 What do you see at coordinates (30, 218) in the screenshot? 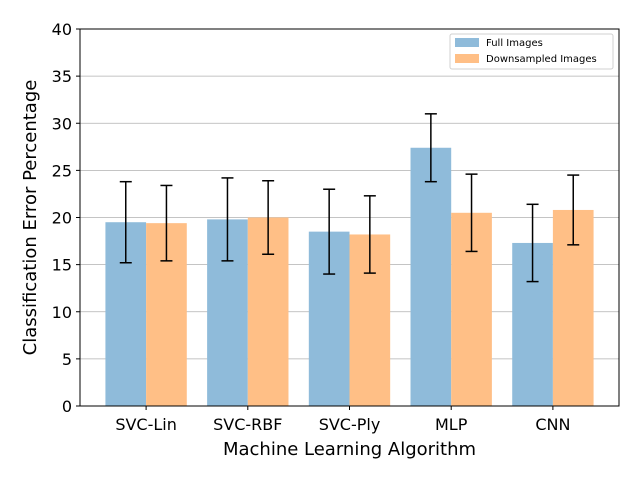
I see `y-axis-title: Classification Error Percentage` at bounding box center [30, 218].